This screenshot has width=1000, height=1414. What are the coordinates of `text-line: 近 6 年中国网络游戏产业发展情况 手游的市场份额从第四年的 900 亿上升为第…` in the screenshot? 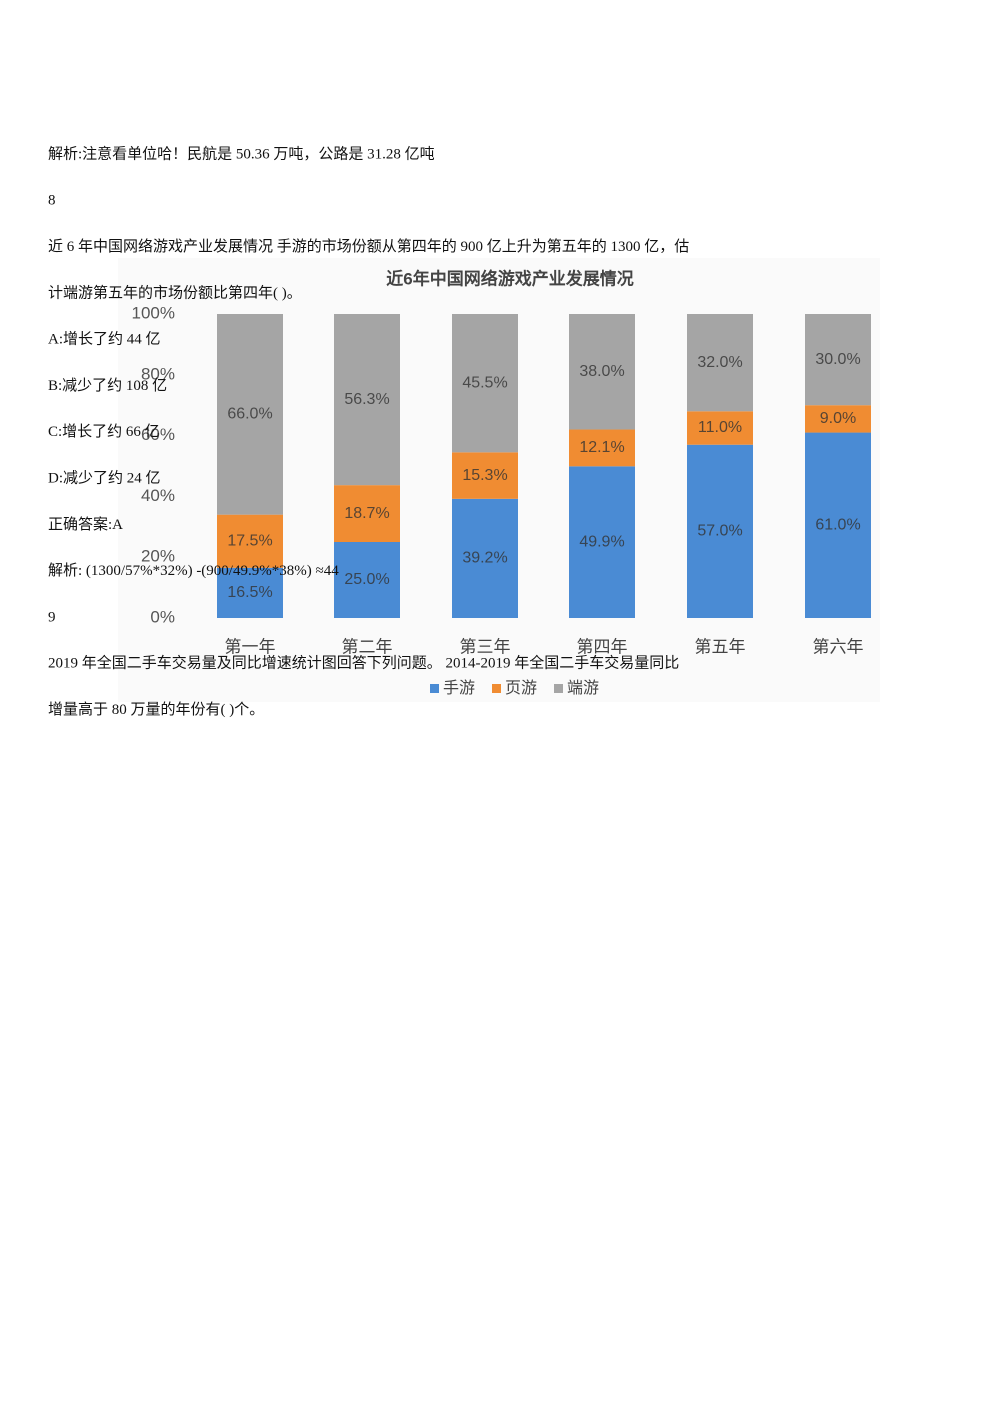 It's located at (368, 246).